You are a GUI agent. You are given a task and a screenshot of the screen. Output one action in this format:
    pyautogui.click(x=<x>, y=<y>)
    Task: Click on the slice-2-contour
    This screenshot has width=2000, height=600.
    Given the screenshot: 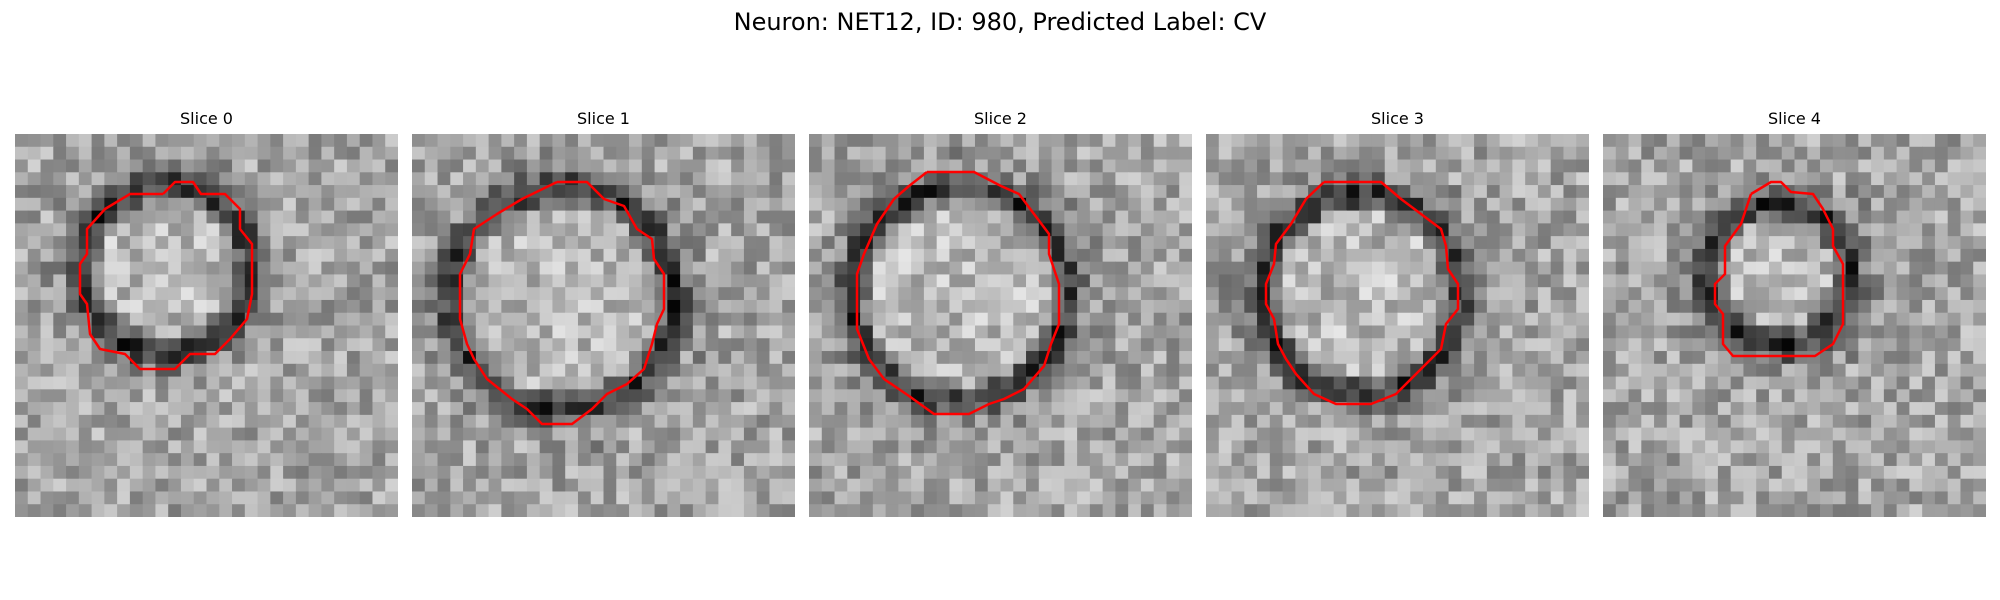 What is the action you would take?
    pyautogui.click(x=958, y=293)
    